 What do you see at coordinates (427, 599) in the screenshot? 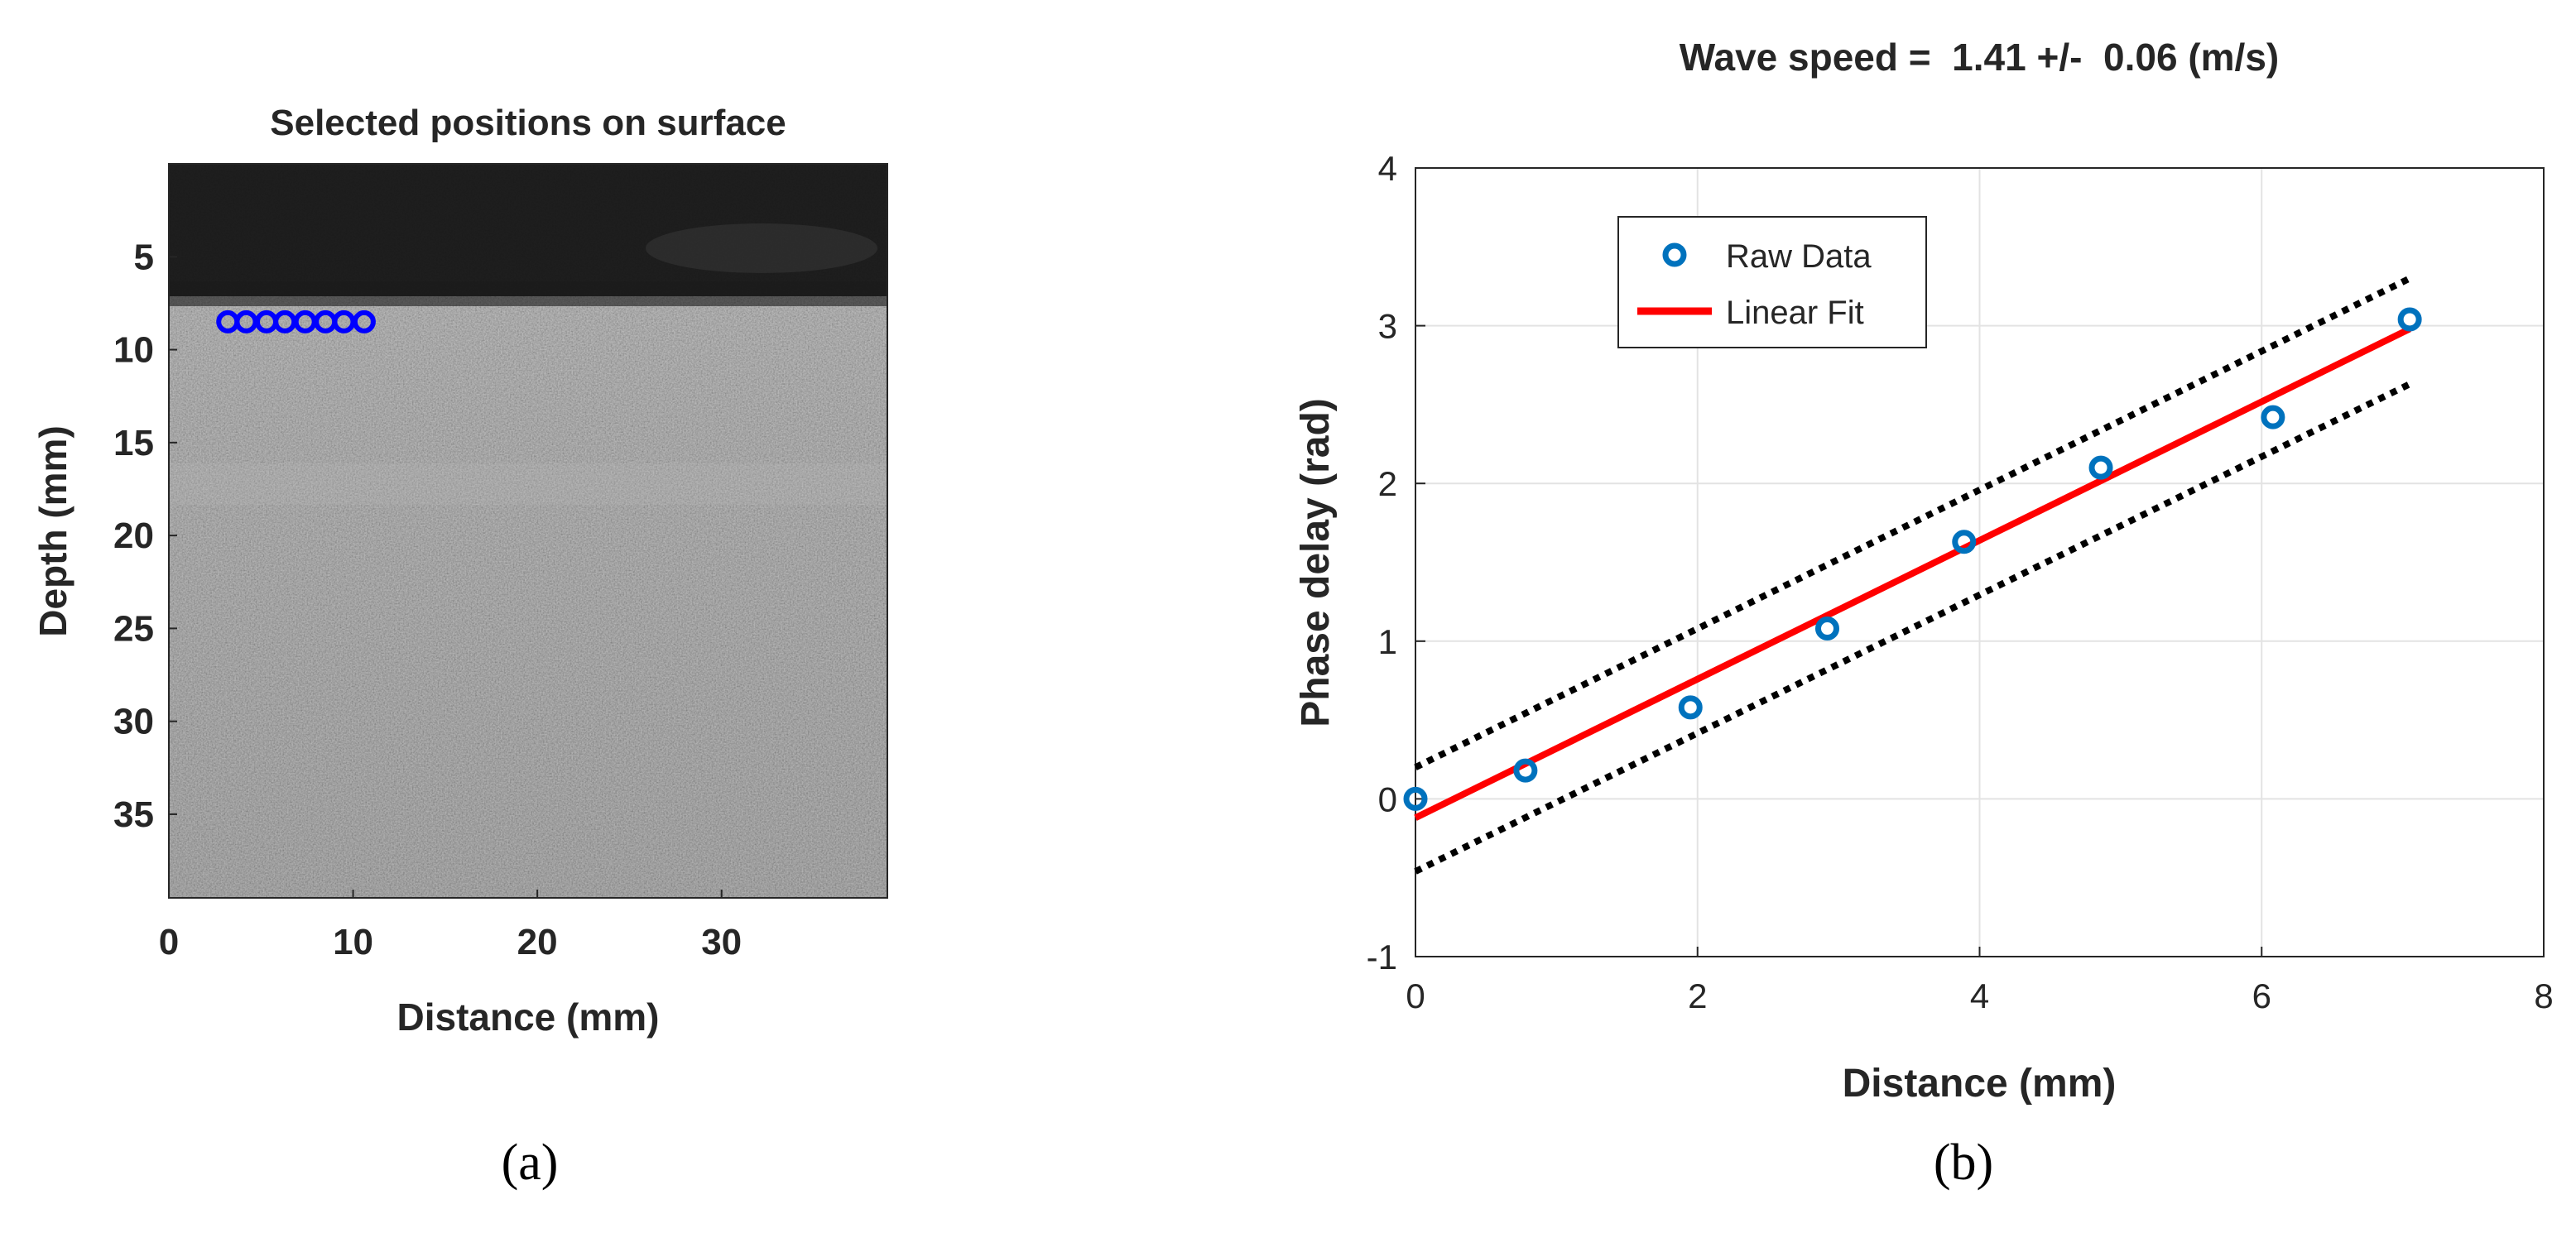
I see `image-axes: 0 10 20 30 5 10 15 20 25 30 35` at bounding box center [427, 599].